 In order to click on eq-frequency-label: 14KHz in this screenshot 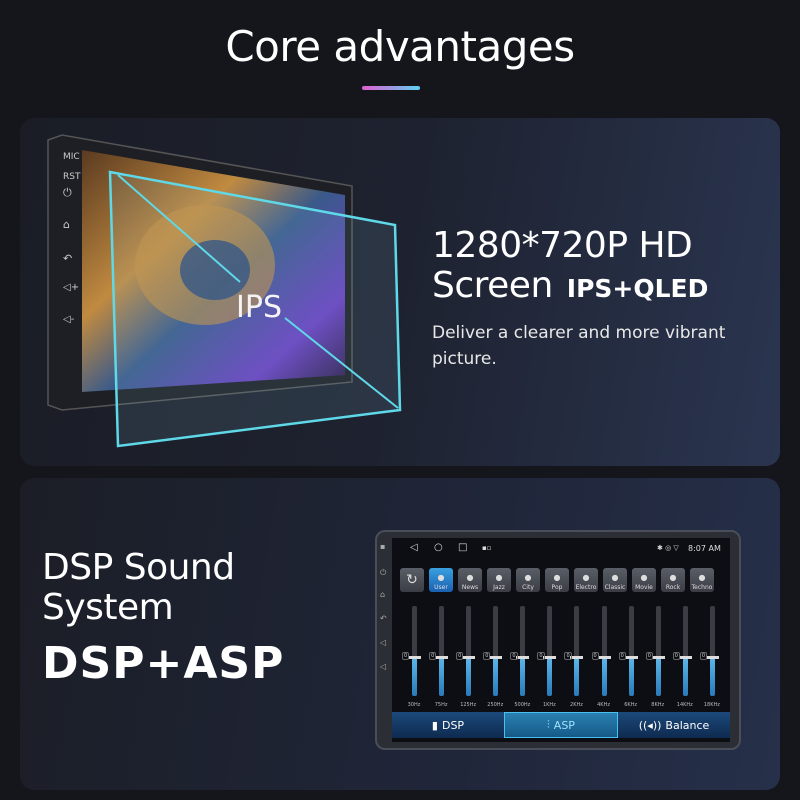, I will do `click(684, 705)`.